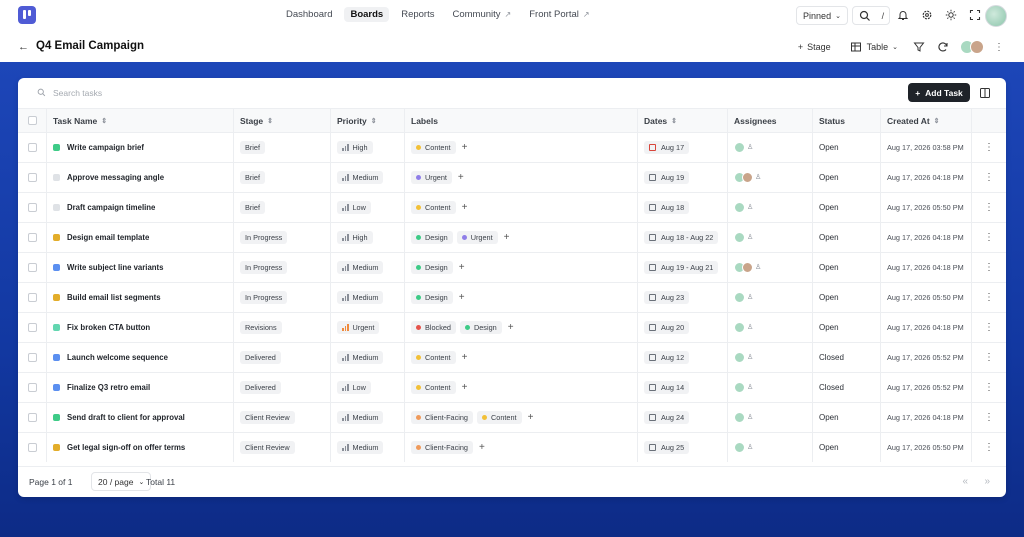 Image resolution: width=1024 pixels, height=537 pixels. What do you see at coordinates (281, 207) in the screenshot?
I see `stage-cell: Brief` at bounding box center [281, 207].